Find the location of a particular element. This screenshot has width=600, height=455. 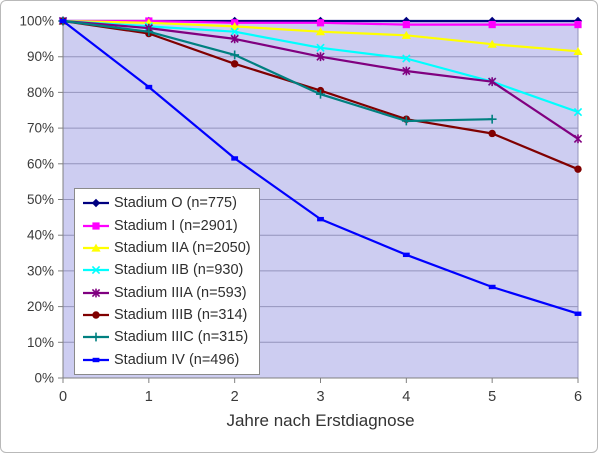

y-tick-label: 60% is located at coordinates (40, 163).